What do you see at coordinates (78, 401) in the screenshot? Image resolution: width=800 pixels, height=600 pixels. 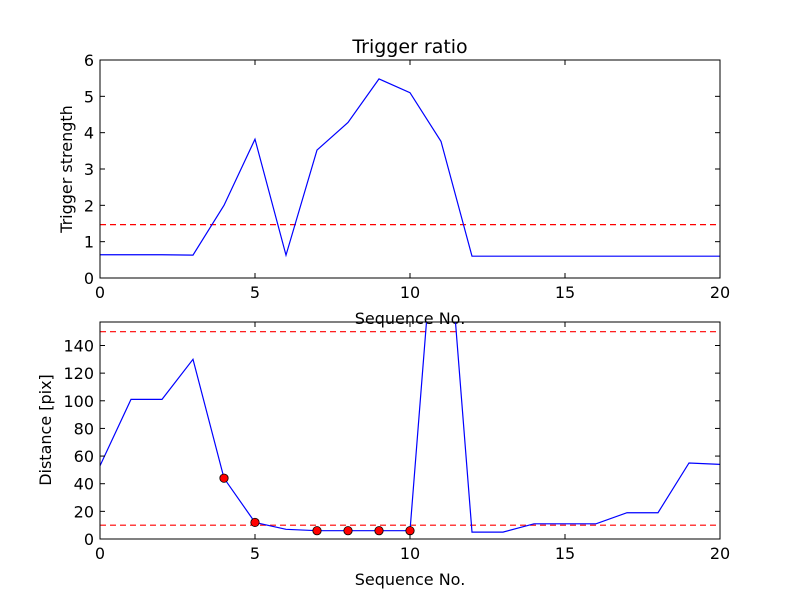 I see `y-tick-label: 100` at bounding box center [78, 401].